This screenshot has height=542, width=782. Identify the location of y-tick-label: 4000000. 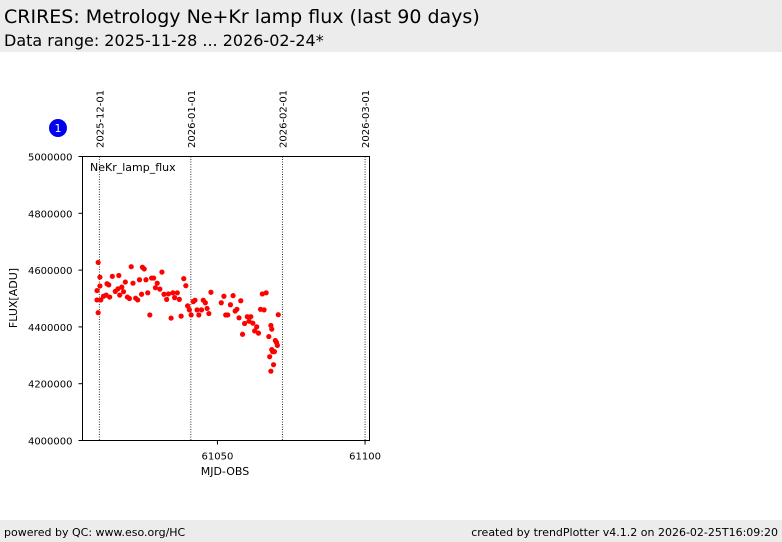
(50, 442).